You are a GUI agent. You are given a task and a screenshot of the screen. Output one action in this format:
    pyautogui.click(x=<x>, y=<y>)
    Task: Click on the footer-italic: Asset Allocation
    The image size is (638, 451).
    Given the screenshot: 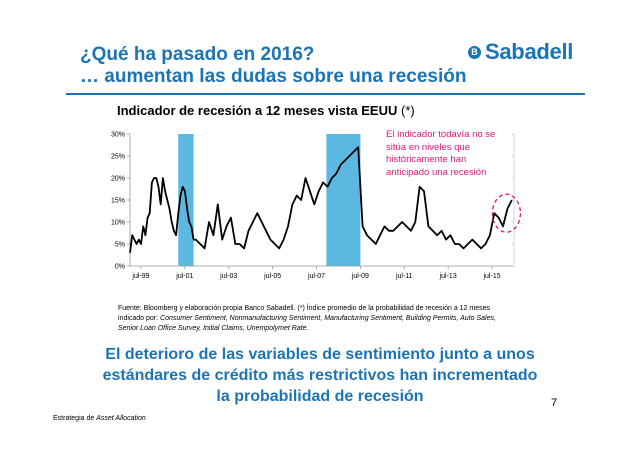 What is the action you would take?
    pyautogui.click(x=121, y=418)
    